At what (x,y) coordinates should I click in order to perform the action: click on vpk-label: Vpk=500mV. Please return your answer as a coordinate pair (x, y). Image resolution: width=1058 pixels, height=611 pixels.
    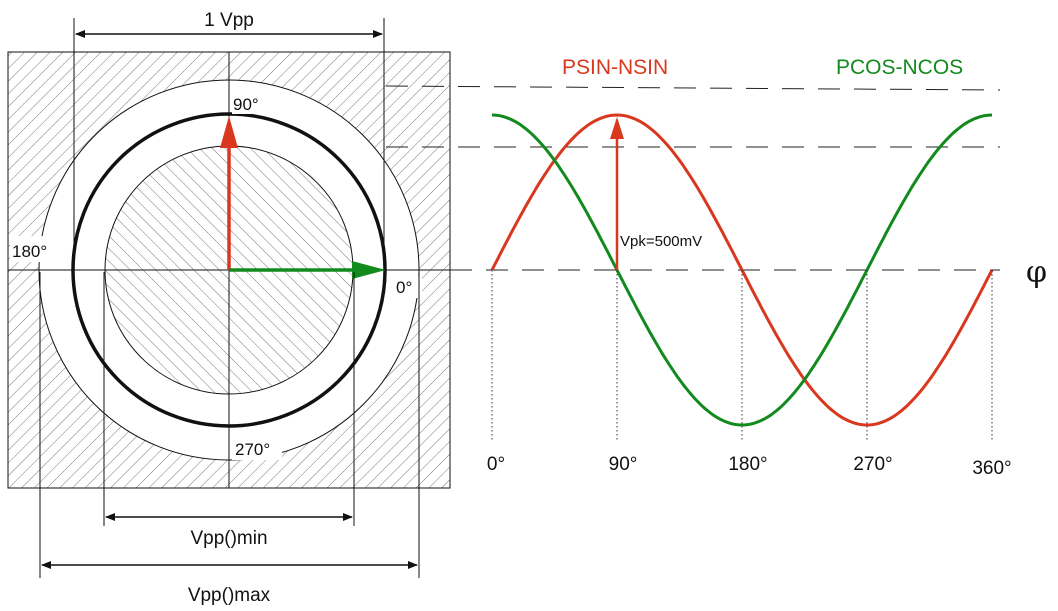
    Looking at the image, I should click on (661, 241).